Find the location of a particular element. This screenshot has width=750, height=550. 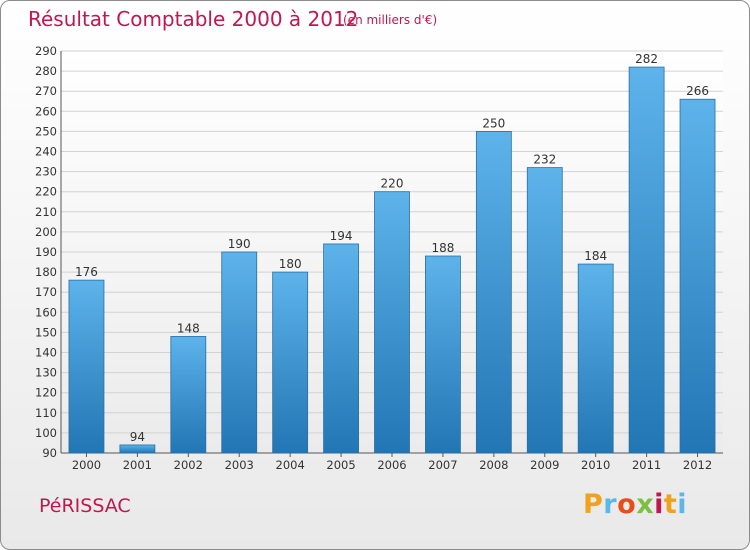

x-tick-label-2003: 2003 is located at coordinates (239, 465).